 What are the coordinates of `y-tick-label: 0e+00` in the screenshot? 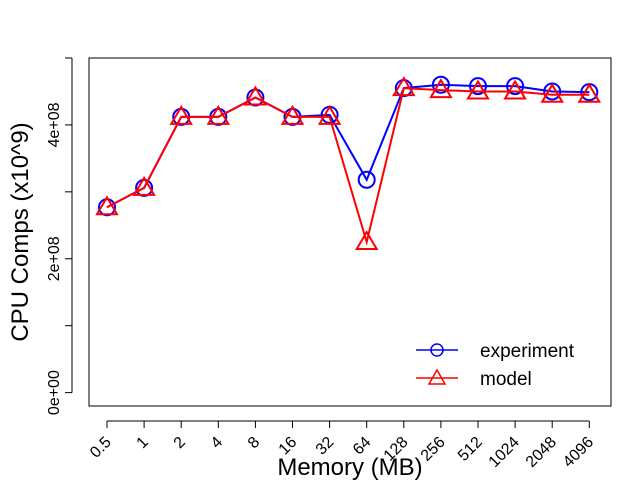 It's located at (54, 392).